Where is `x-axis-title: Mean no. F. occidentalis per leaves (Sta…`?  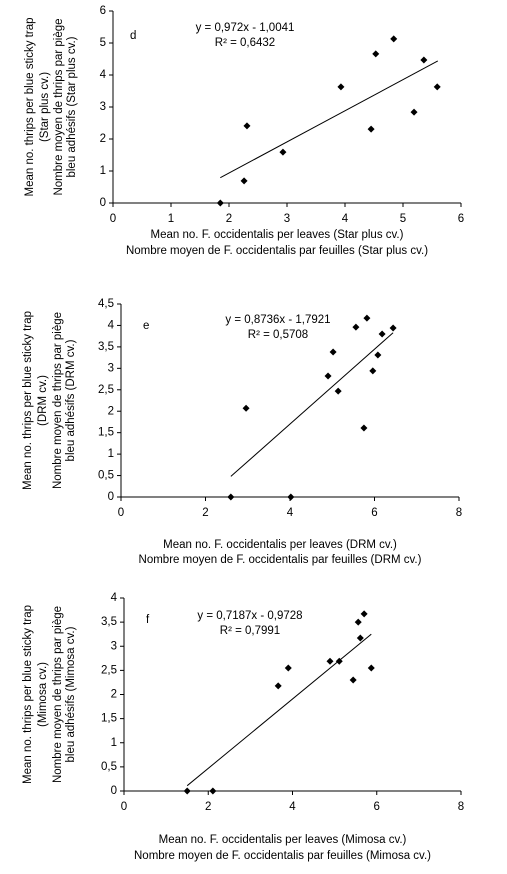
x-axis-title: Mean no. F. occidentalis per leaves (Sta… is located at coordinates (277, 235).